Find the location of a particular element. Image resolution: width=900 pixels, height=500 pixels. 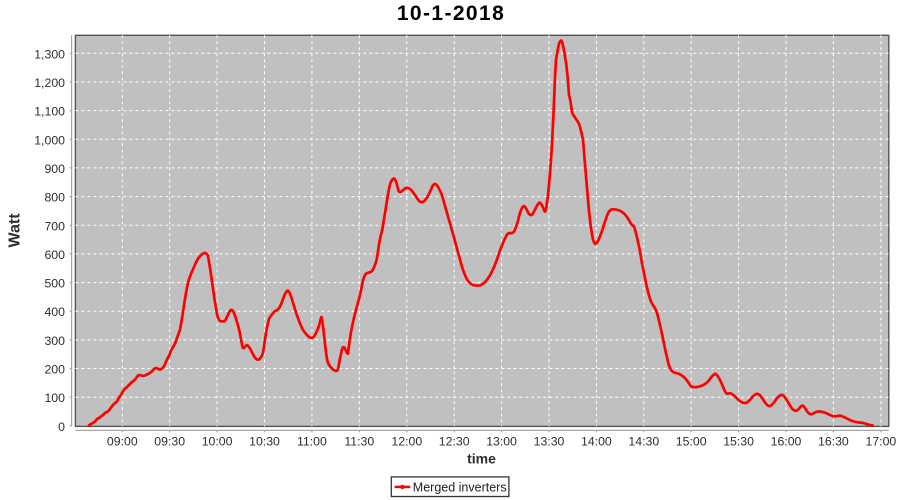

svg-text: 0 is located at coordinates (61, 427).